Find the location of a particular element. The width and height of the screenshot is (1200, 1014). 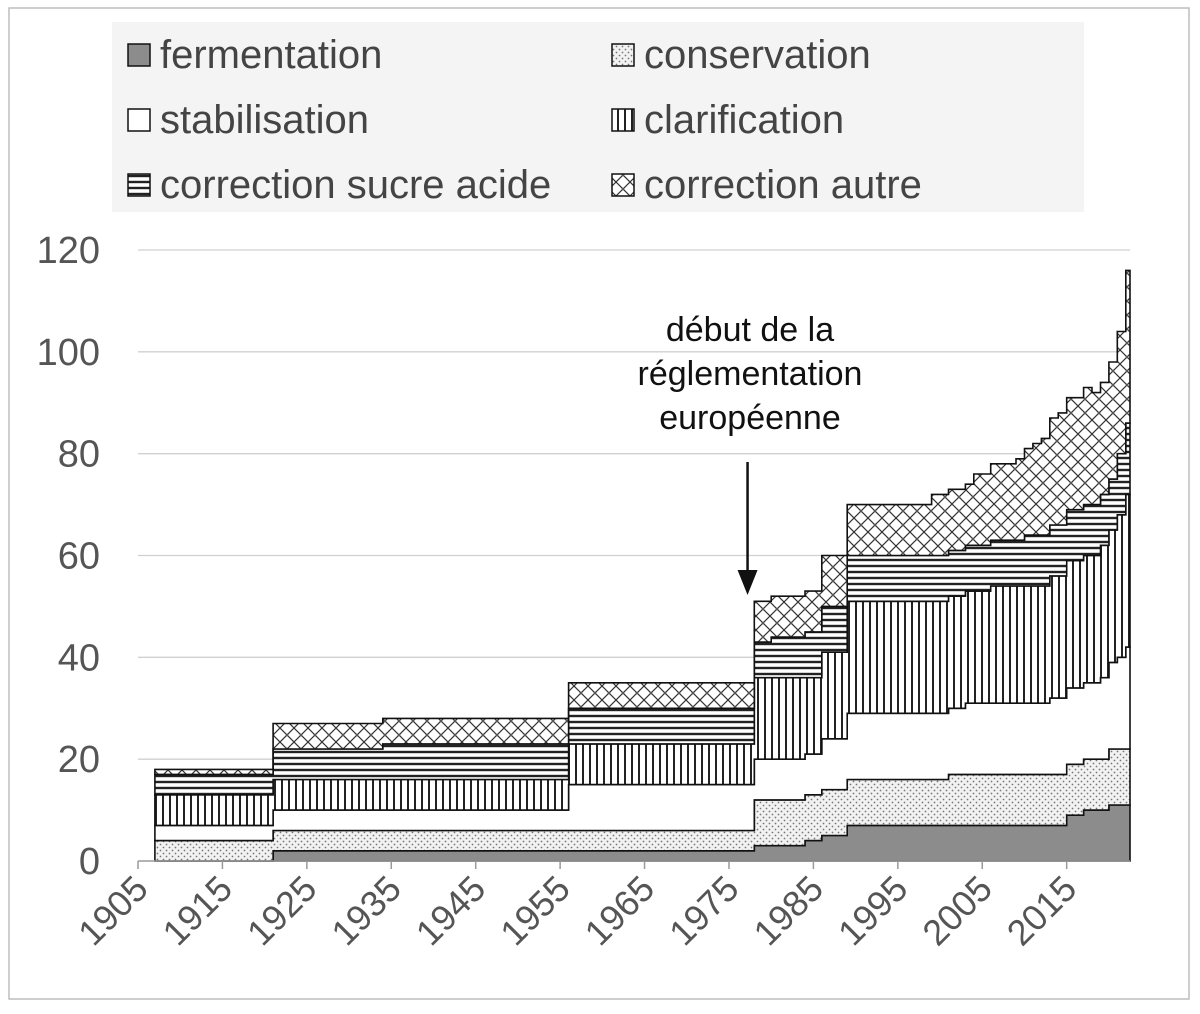

annotation-text-line: européenne is located at coordinates (750, 418).